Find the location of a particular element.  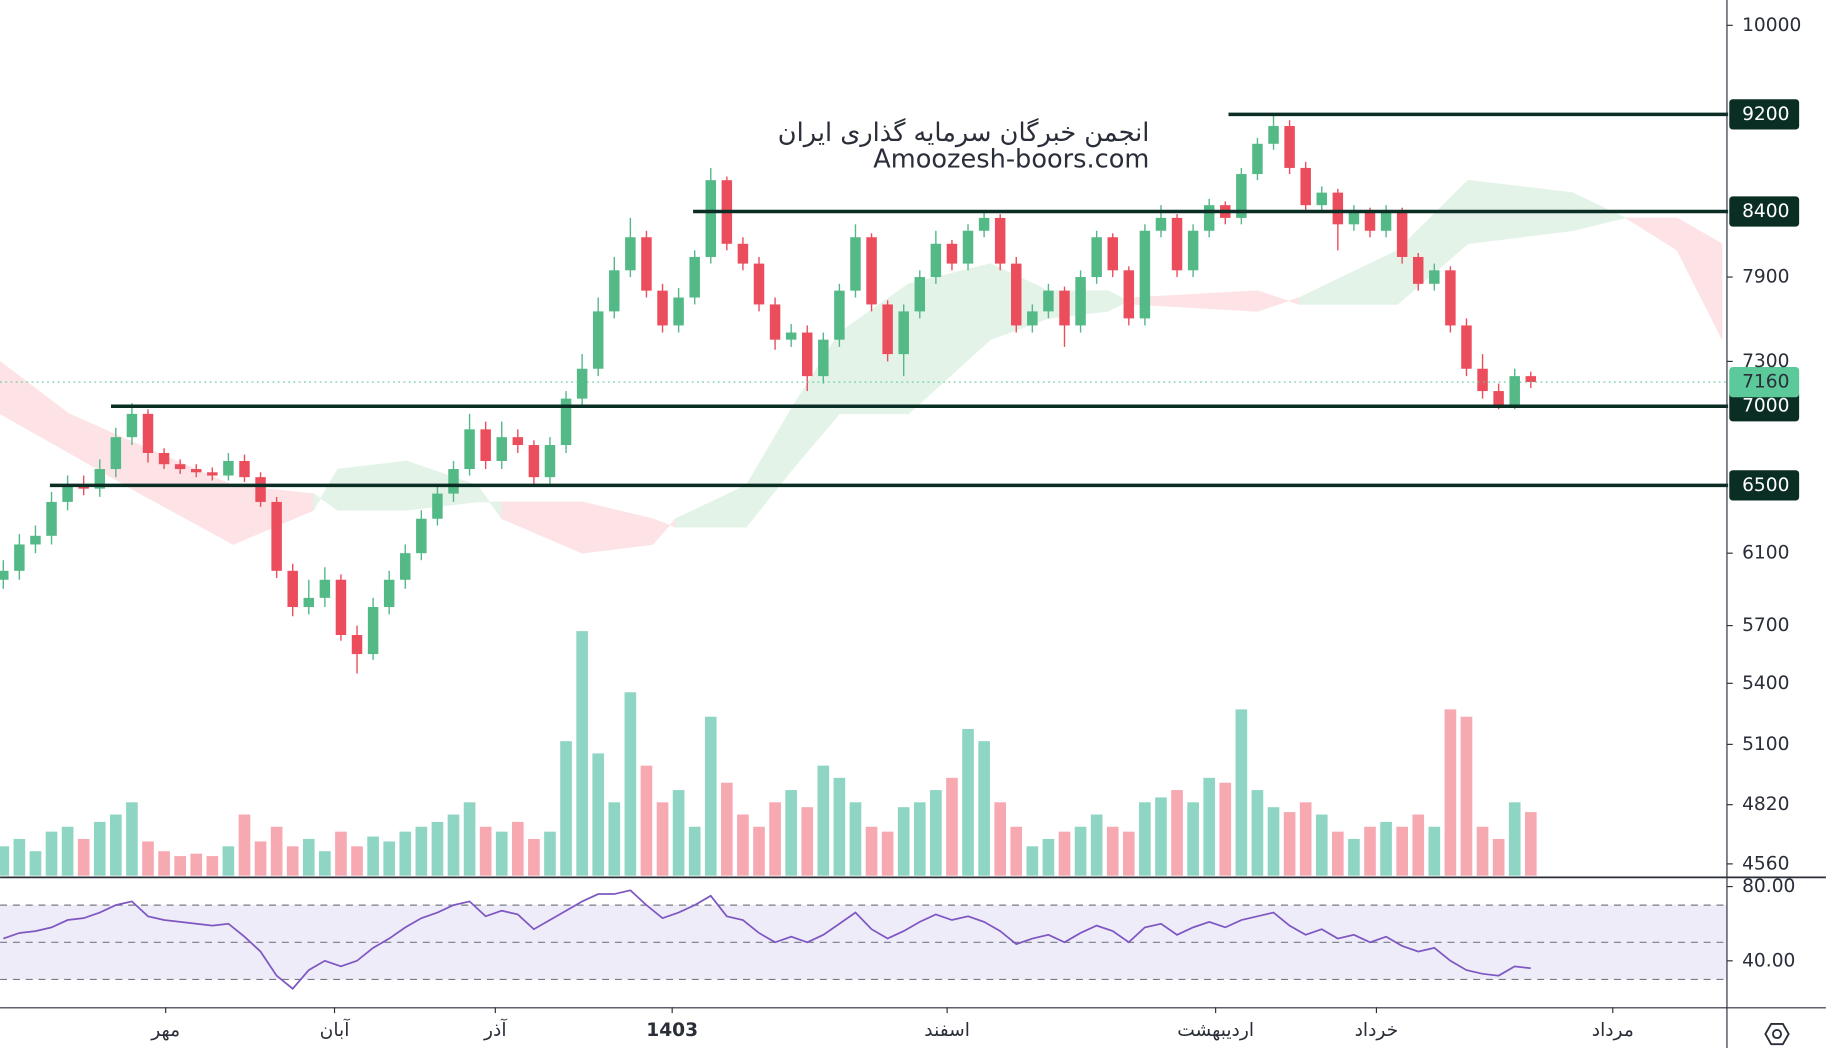

y-tick-label: 10000 is located at coordinates (1771, 25).